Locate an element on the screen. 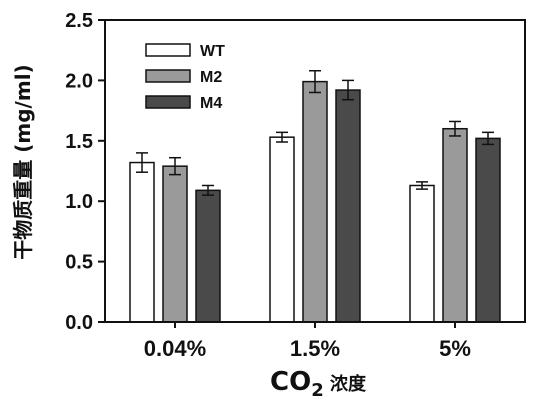 The width and height of the screenshot is (550, 403). y-tick-label: 2.0 is located at coordinates (79, 81).